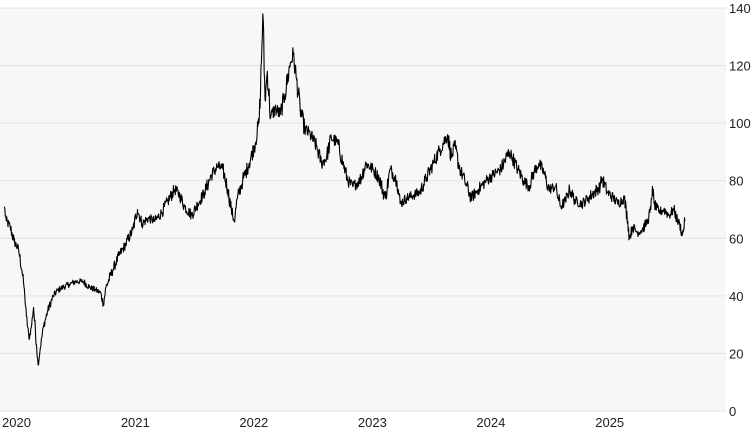 Image resolution: width=753 pixels, height=430 pixels. What do you see at coordinates (490, 422) in the screenshot?
I see `x-tick-label: 2024` at bounding box center [490, 422].